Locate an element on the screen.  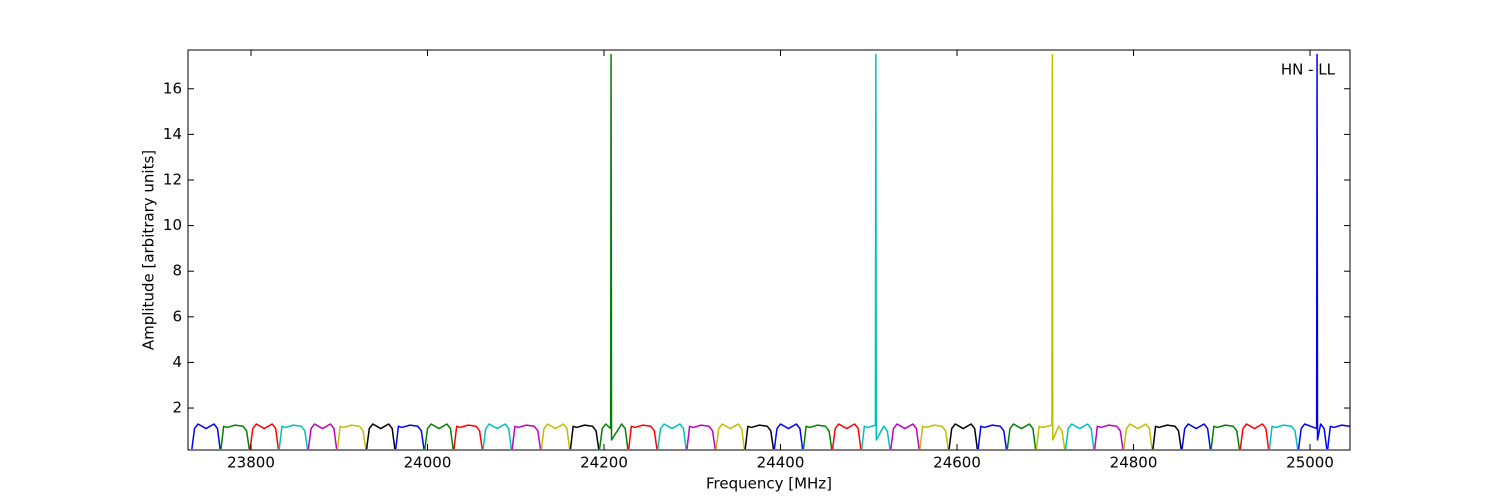
y-tick-label: 6 is located at coordinates (177, 316).